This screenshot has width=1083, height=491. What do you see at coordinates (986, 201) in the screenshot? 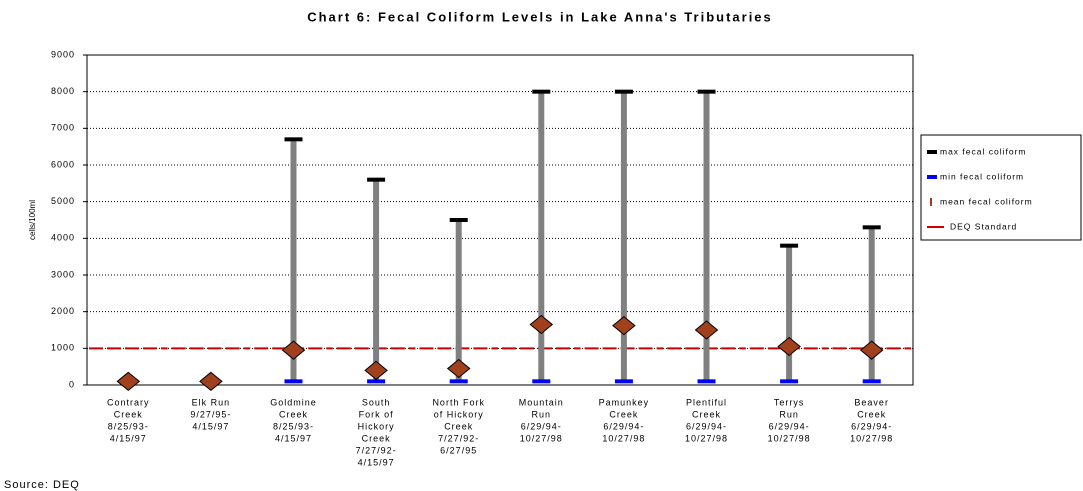
I see `legend-label: mean fecal coliform` at bounding box center [986, 201].